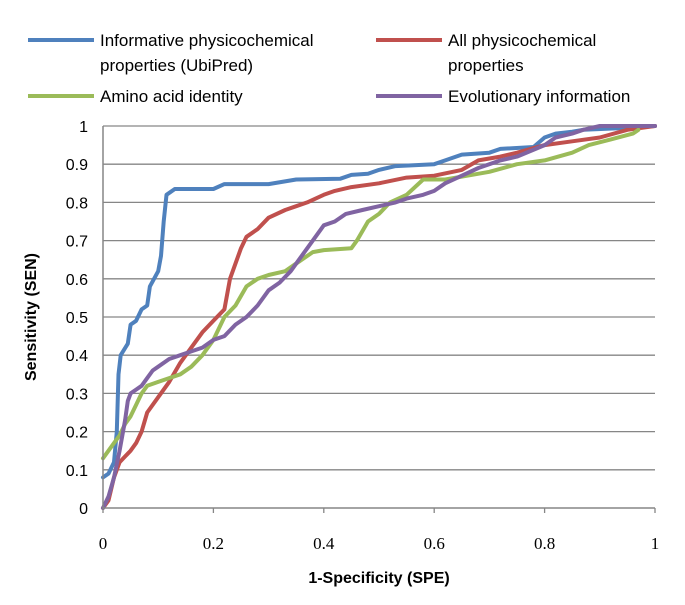  Describe the element at coordinates (544, 543) in the screenshot. I see `x-tick-label: 0.8` at that location.